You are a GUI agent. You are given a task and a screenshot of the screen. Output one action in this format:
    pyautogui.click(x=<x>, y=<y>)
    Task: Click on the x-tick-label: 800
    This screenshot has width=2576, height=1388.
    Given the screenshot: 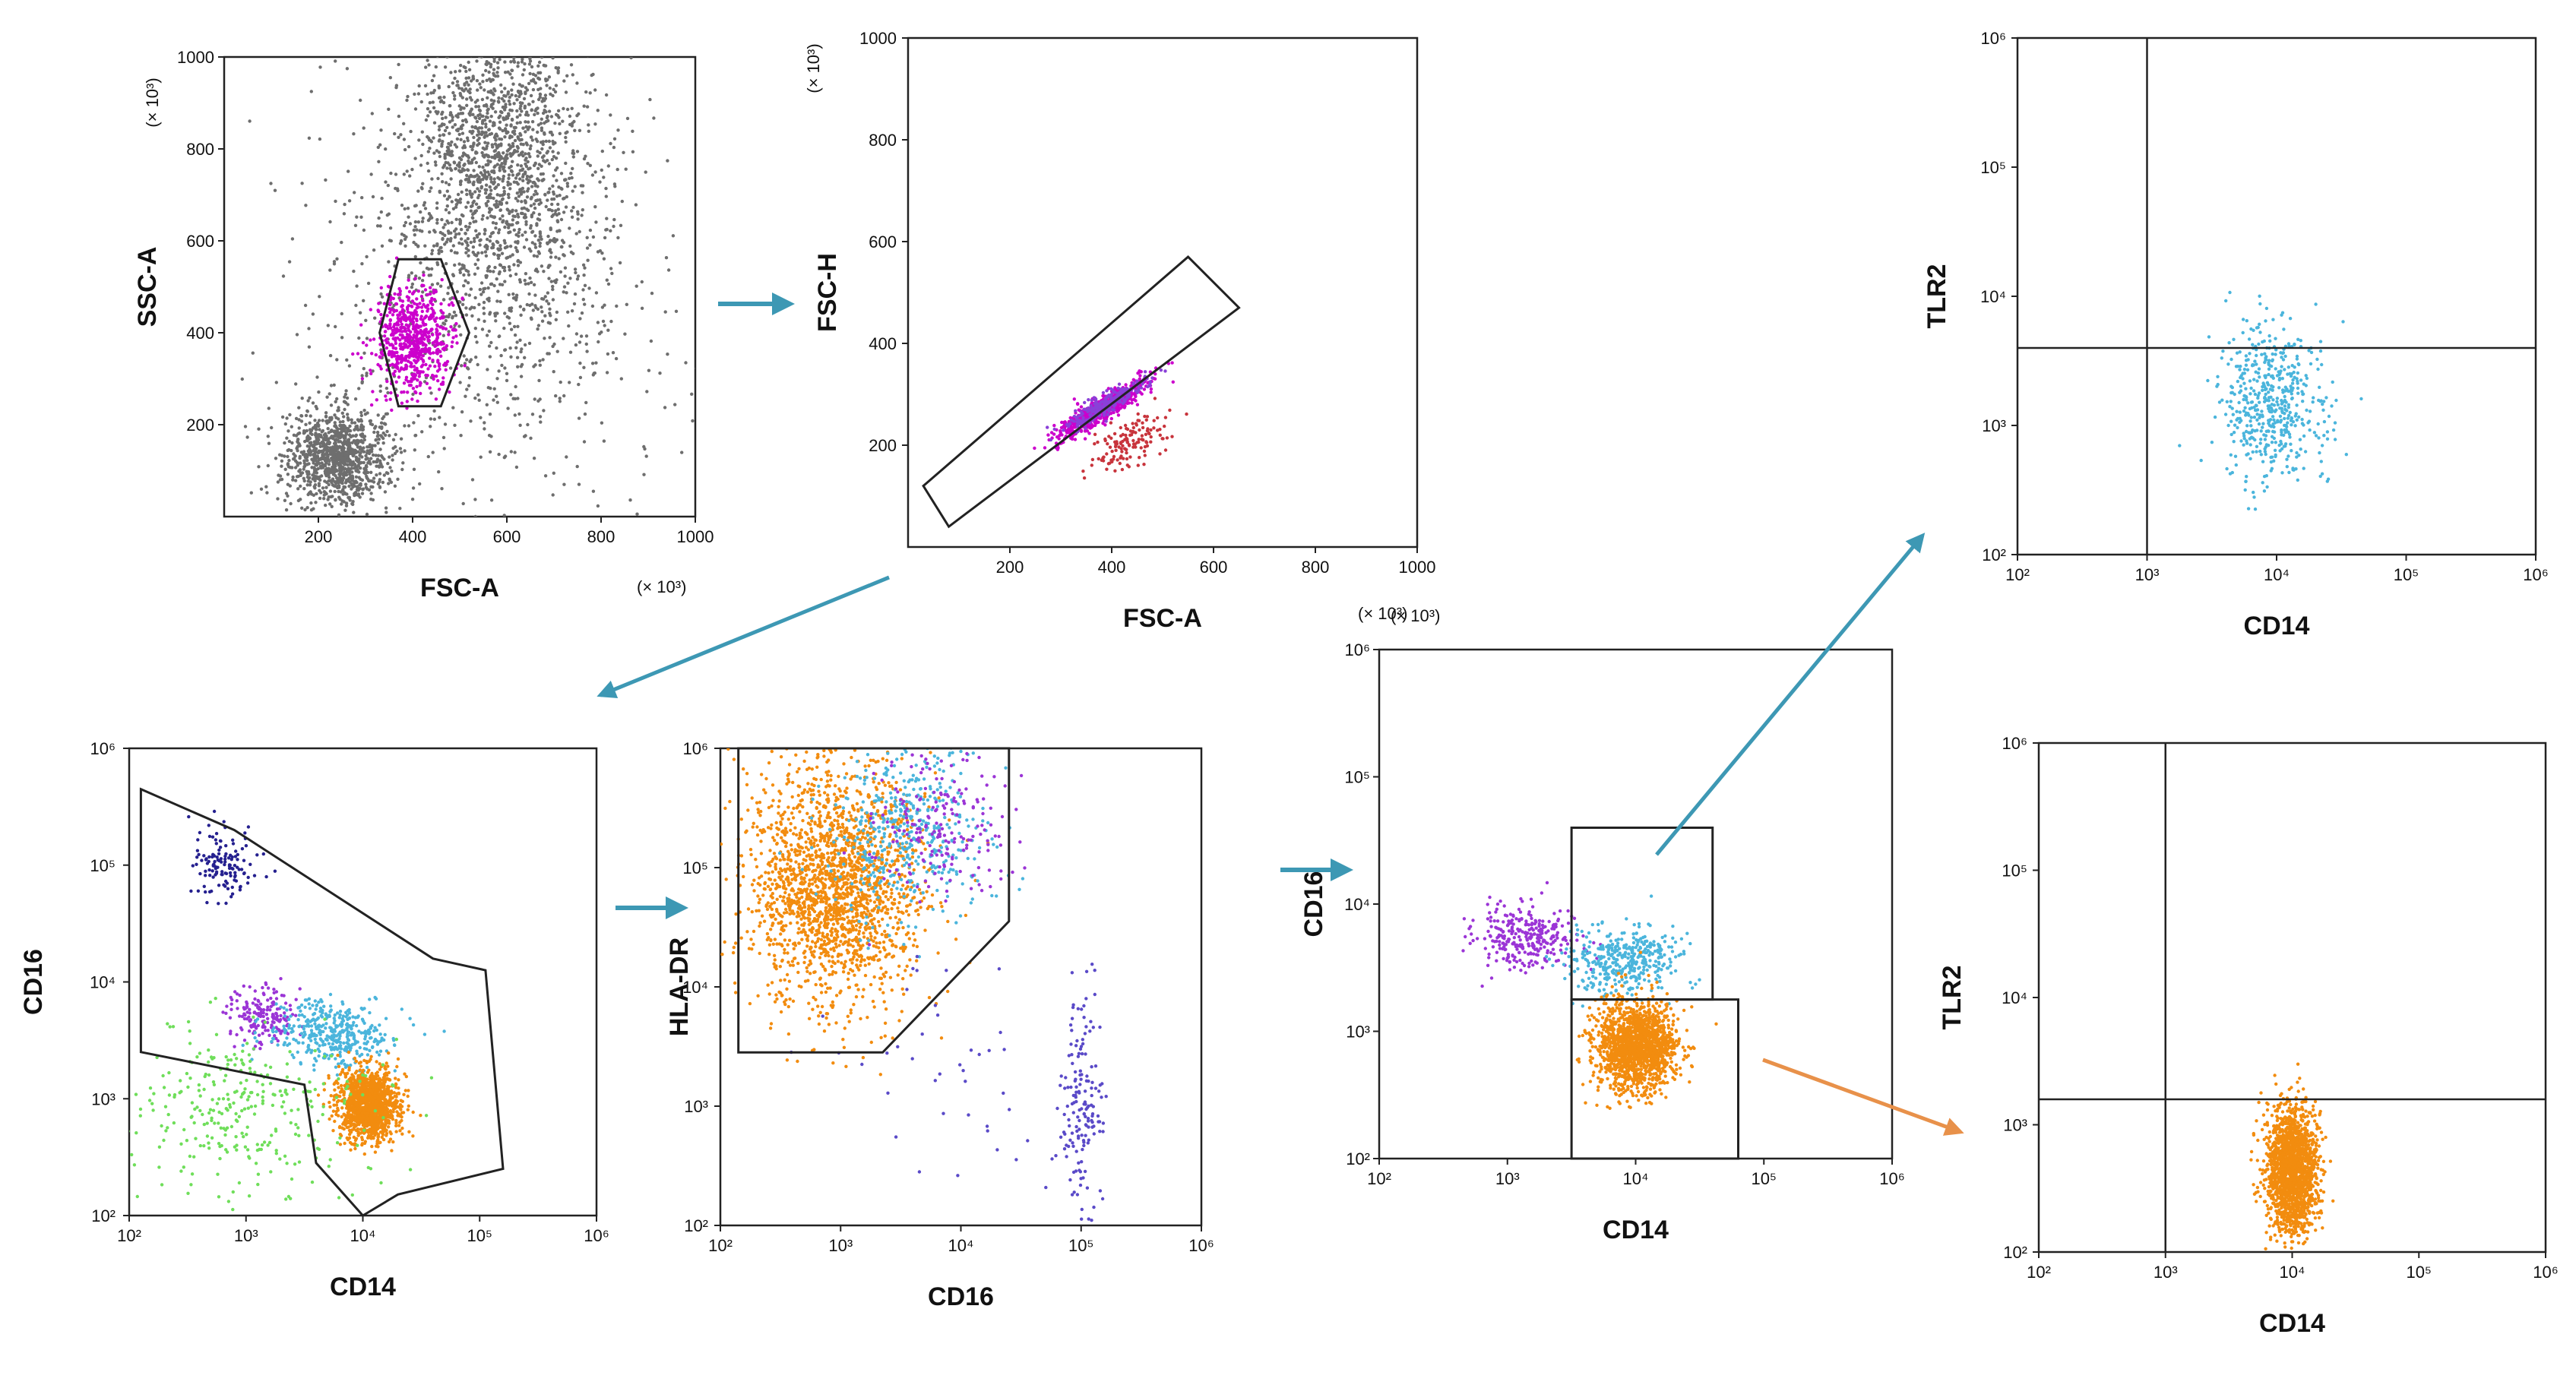 What is the action you would take?
    pyautogui.click(x=1316, y=568)
    